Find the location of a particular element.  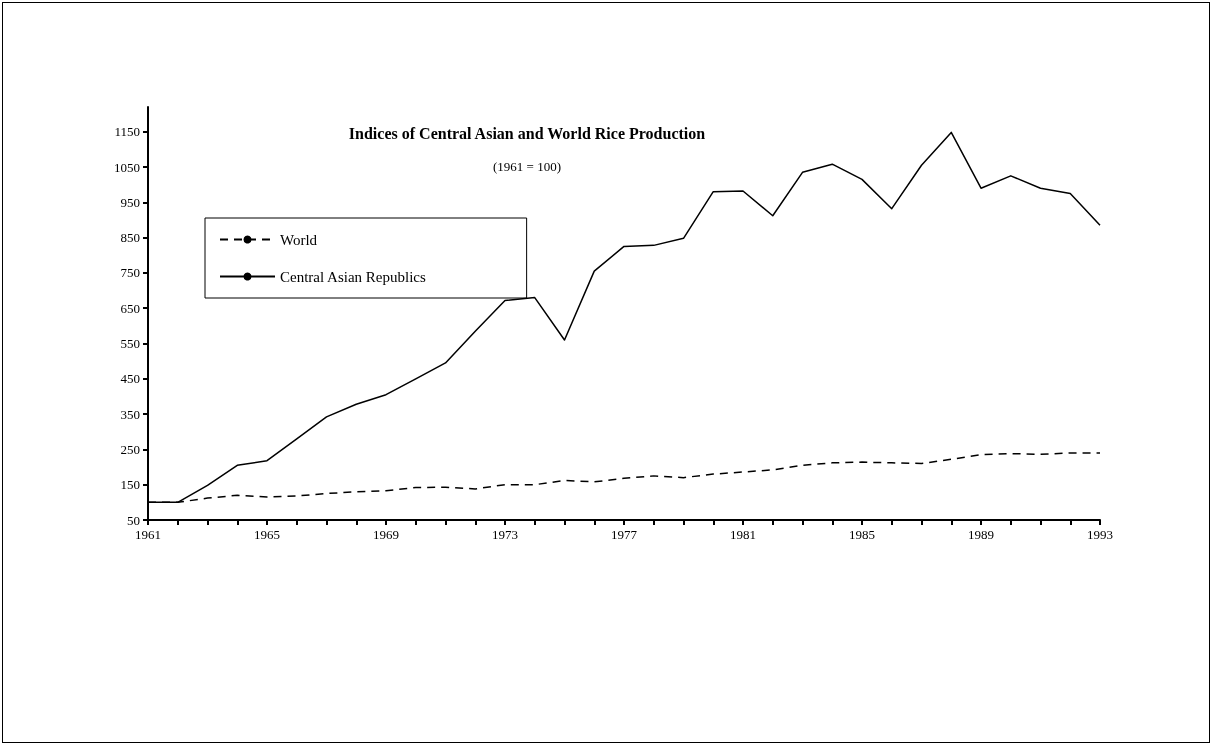

x-tick-label: 1965 is located at coordinates (267, 534).